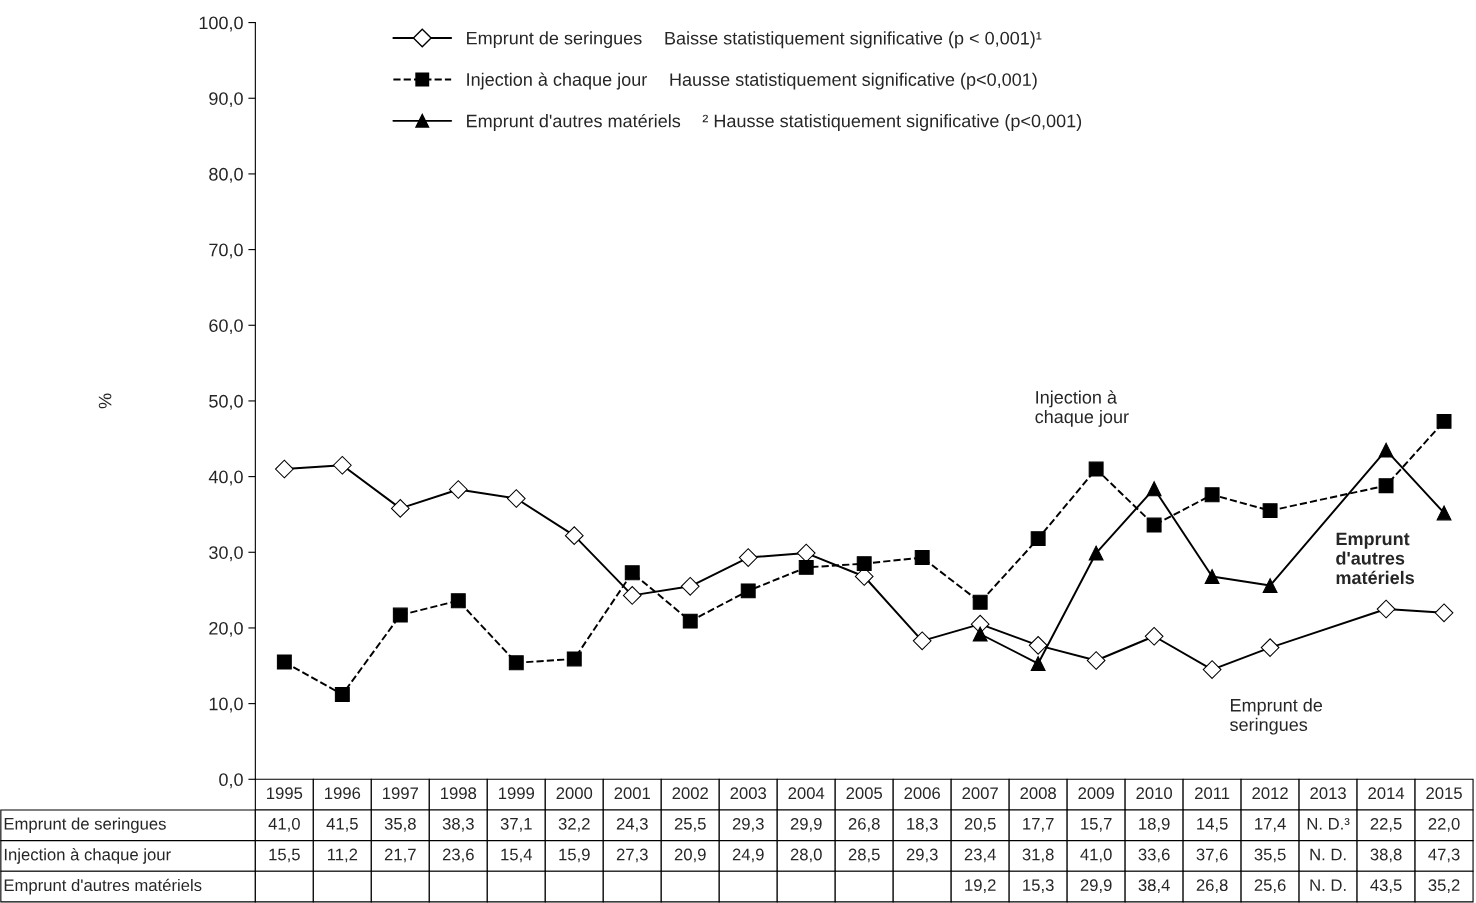  What do you see at coordinates (690, 824) in the screenshot?
I see `data-label: 25,5` at bounding box center [690, 824].